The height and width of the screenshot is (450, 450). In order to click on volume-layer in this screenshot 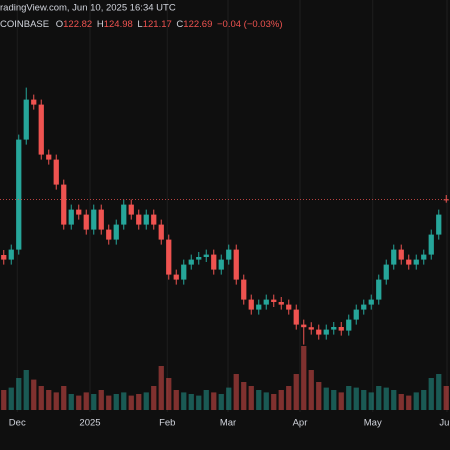, I will do `click(225, 378)`.